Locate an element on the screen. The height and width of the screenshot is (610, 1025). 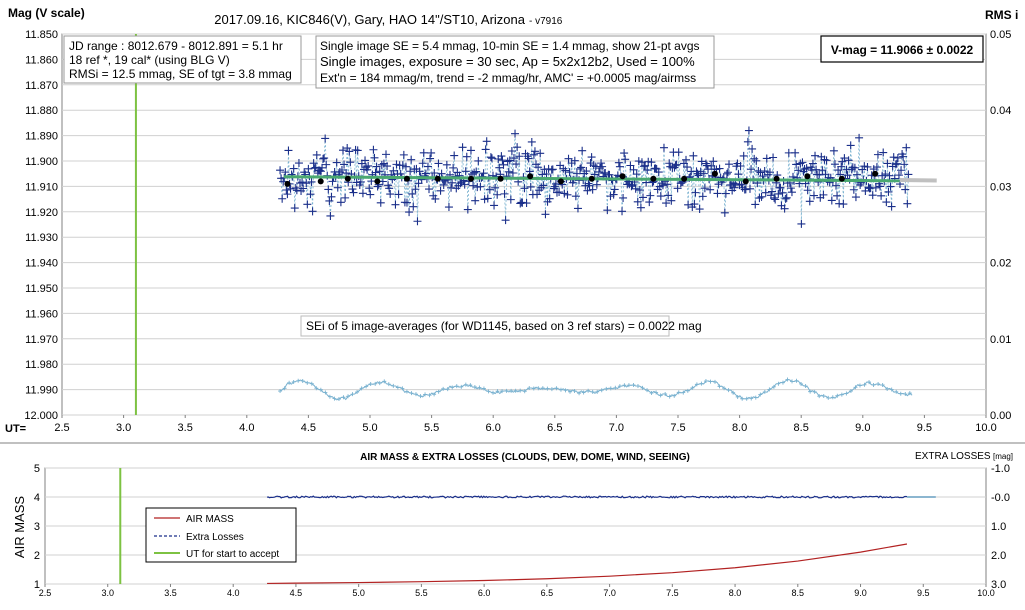
top-y-tick-label: 12.000 is located at coordinates (41, 416).